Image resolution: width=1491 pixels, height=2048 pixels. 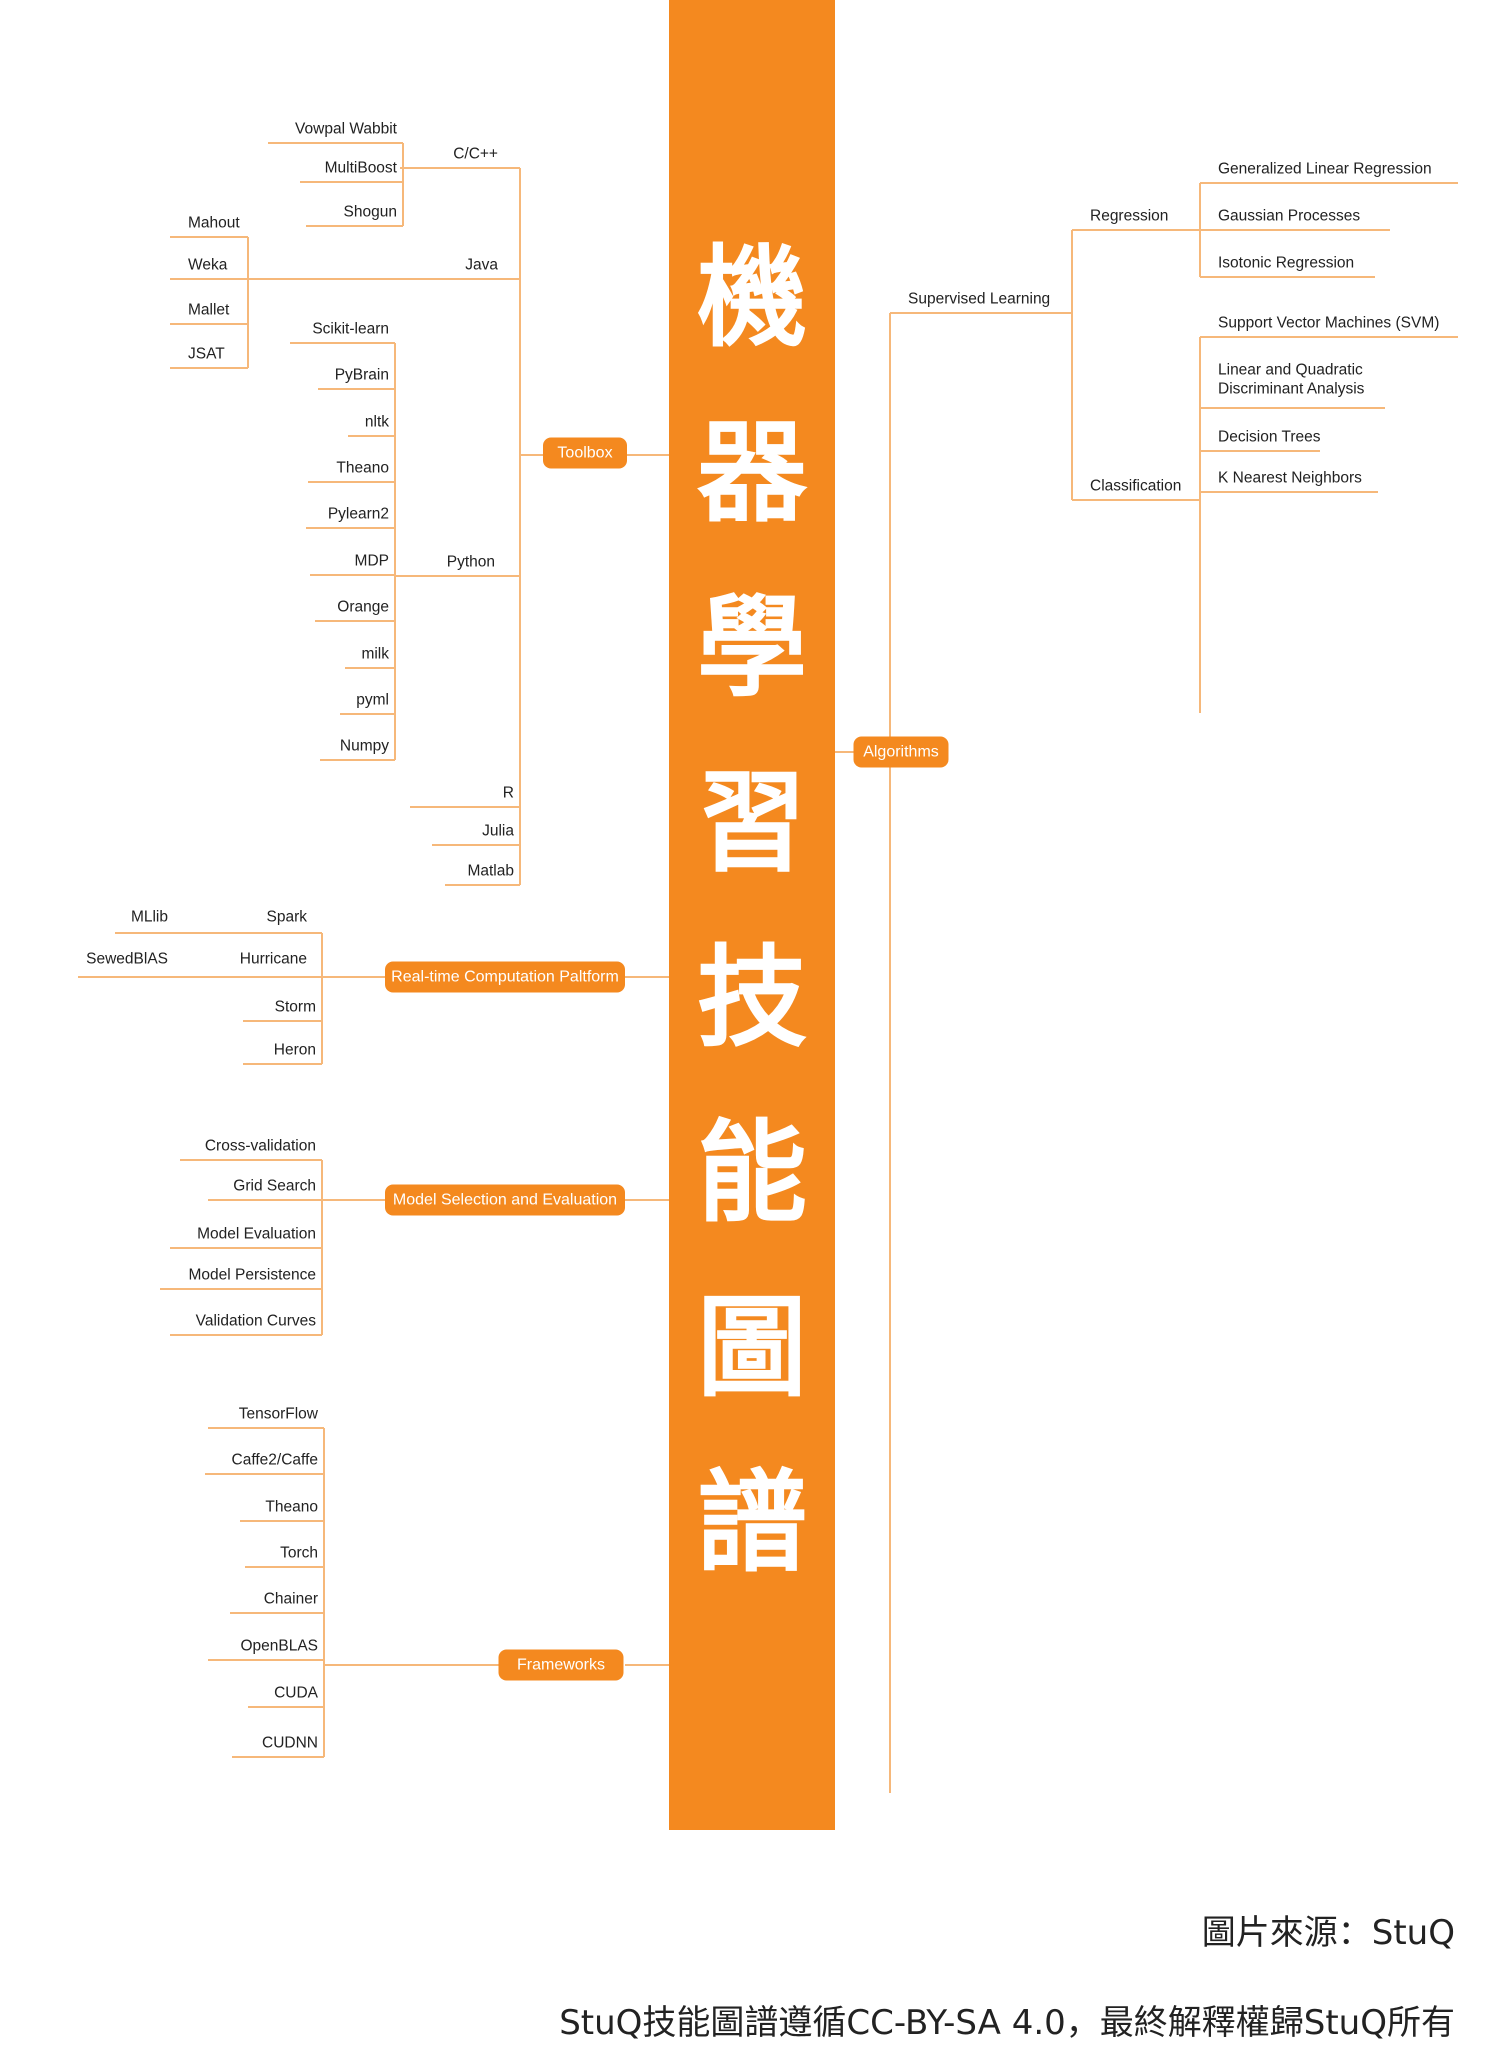 I want to click on toolbox-python-item: MDP, so click(x=371, y=561).